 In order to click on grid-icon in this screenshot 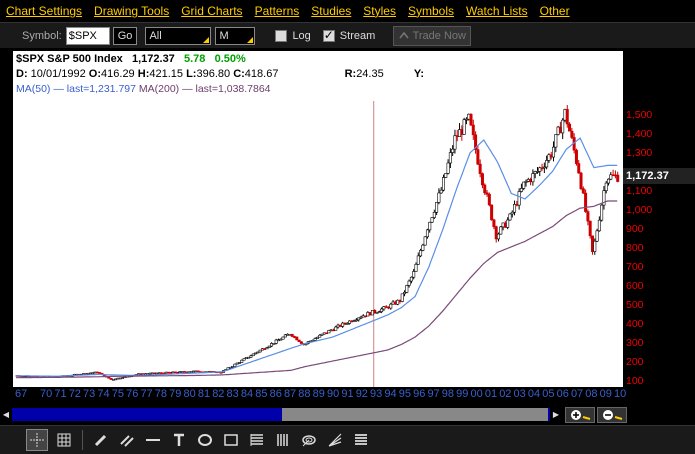, I will do `click(64, 440)`.